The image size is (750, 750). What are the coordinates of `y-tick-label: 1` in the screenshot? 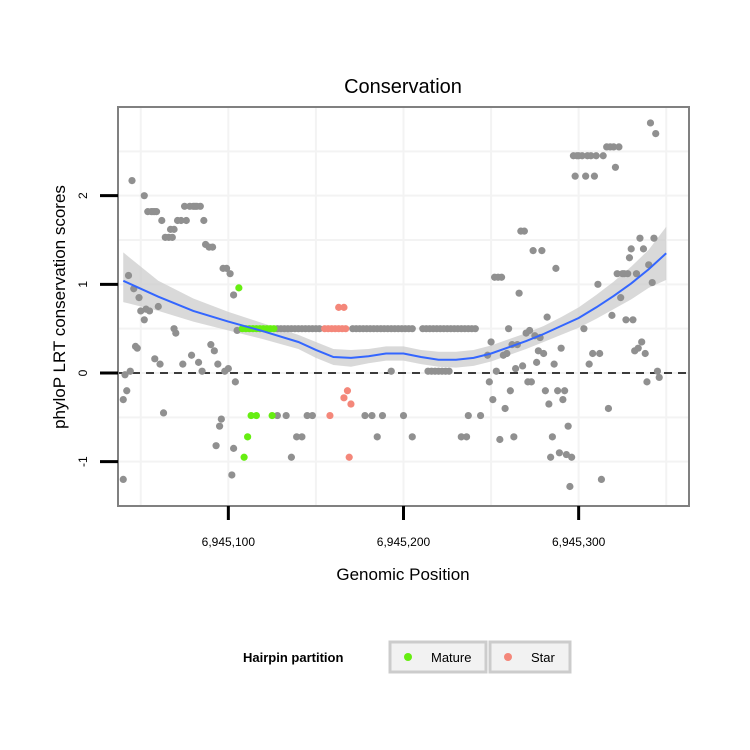 It's located at (83, 284).